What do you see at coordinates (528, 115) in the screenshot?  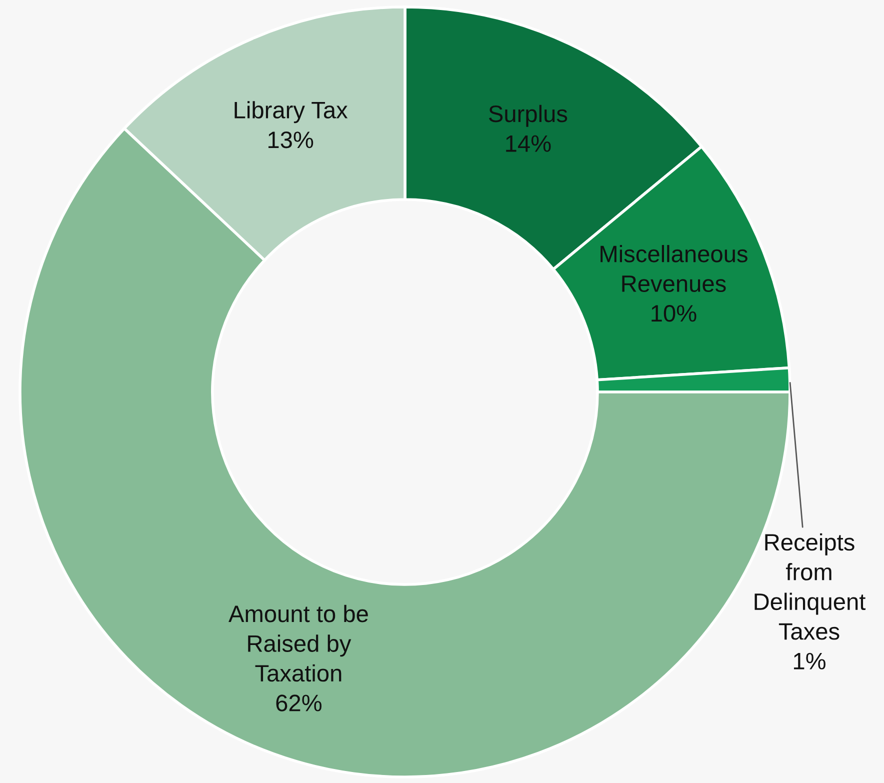 I see `slice-label: Surplus` at bounding box center [528, 115].